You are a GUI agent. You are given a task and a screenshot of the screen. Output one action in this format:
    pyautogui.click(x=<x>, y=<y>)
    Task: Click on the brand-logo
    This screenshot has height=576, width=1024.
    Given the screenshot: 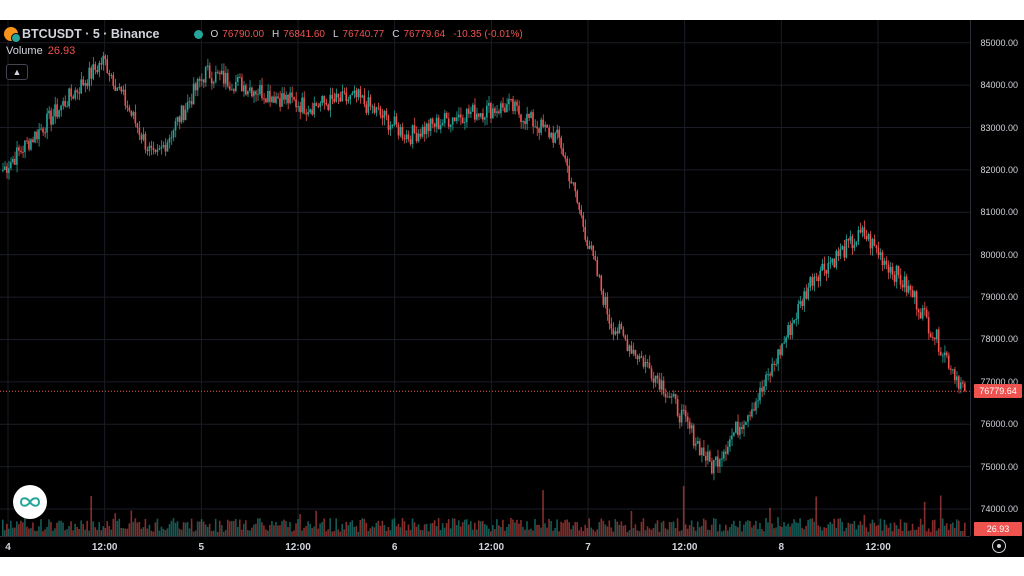 What is the action you would take?
    pyautogui.click(x=30, y=502)
    